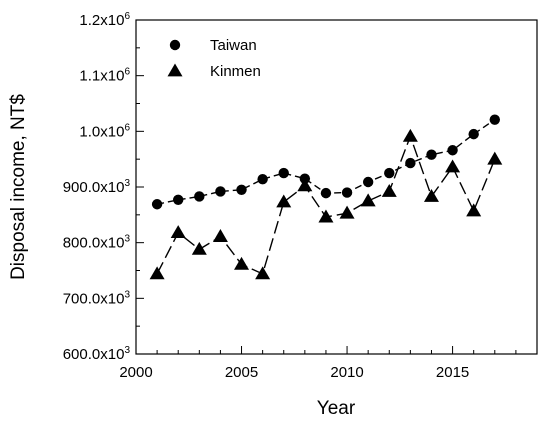  What do you see at coordinates (94, 298) in the screenshot?
I see `y-tick-mantissa: 700.0x10` at bounding box center [94, 298].